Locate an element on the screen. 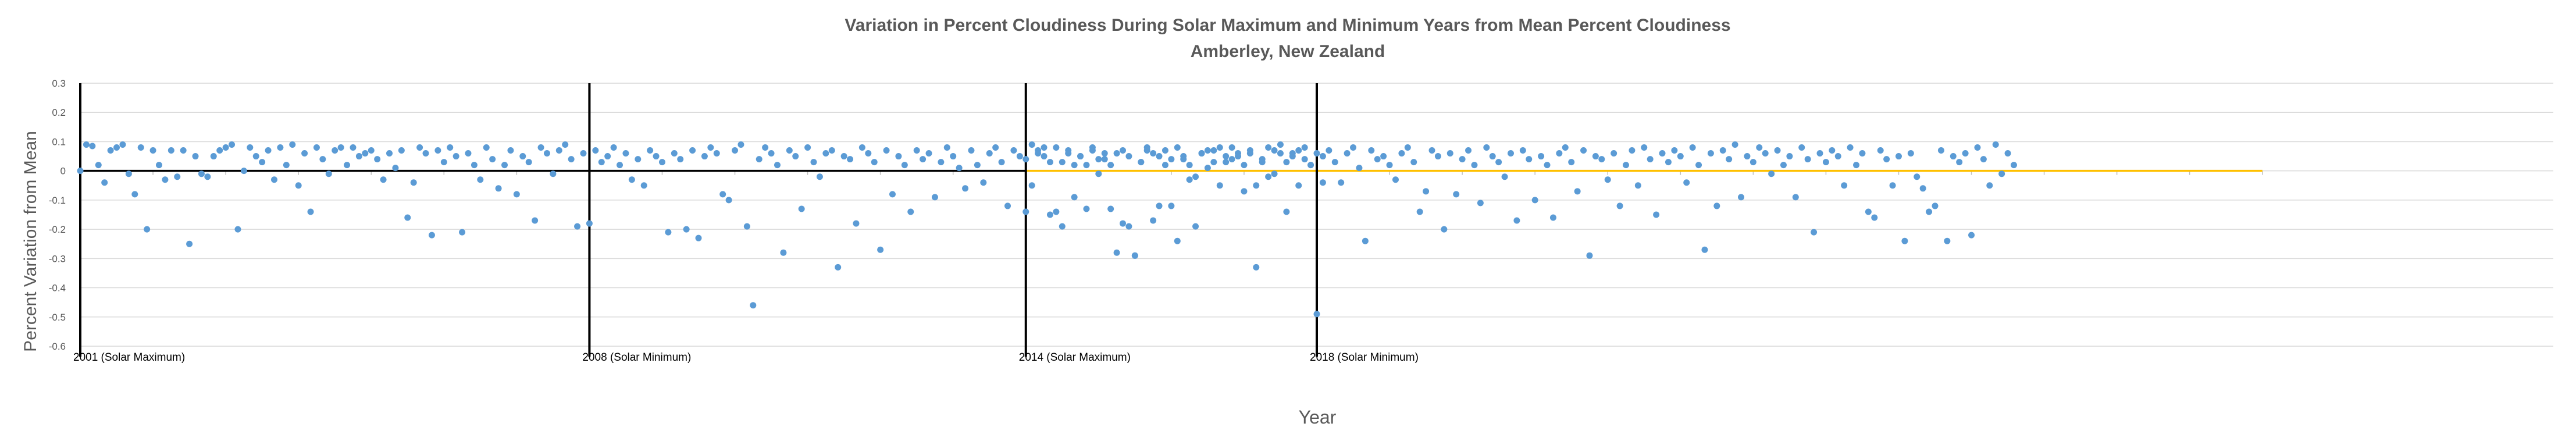  y-tick-label: -0.6 is located at coordinates (57, 346).